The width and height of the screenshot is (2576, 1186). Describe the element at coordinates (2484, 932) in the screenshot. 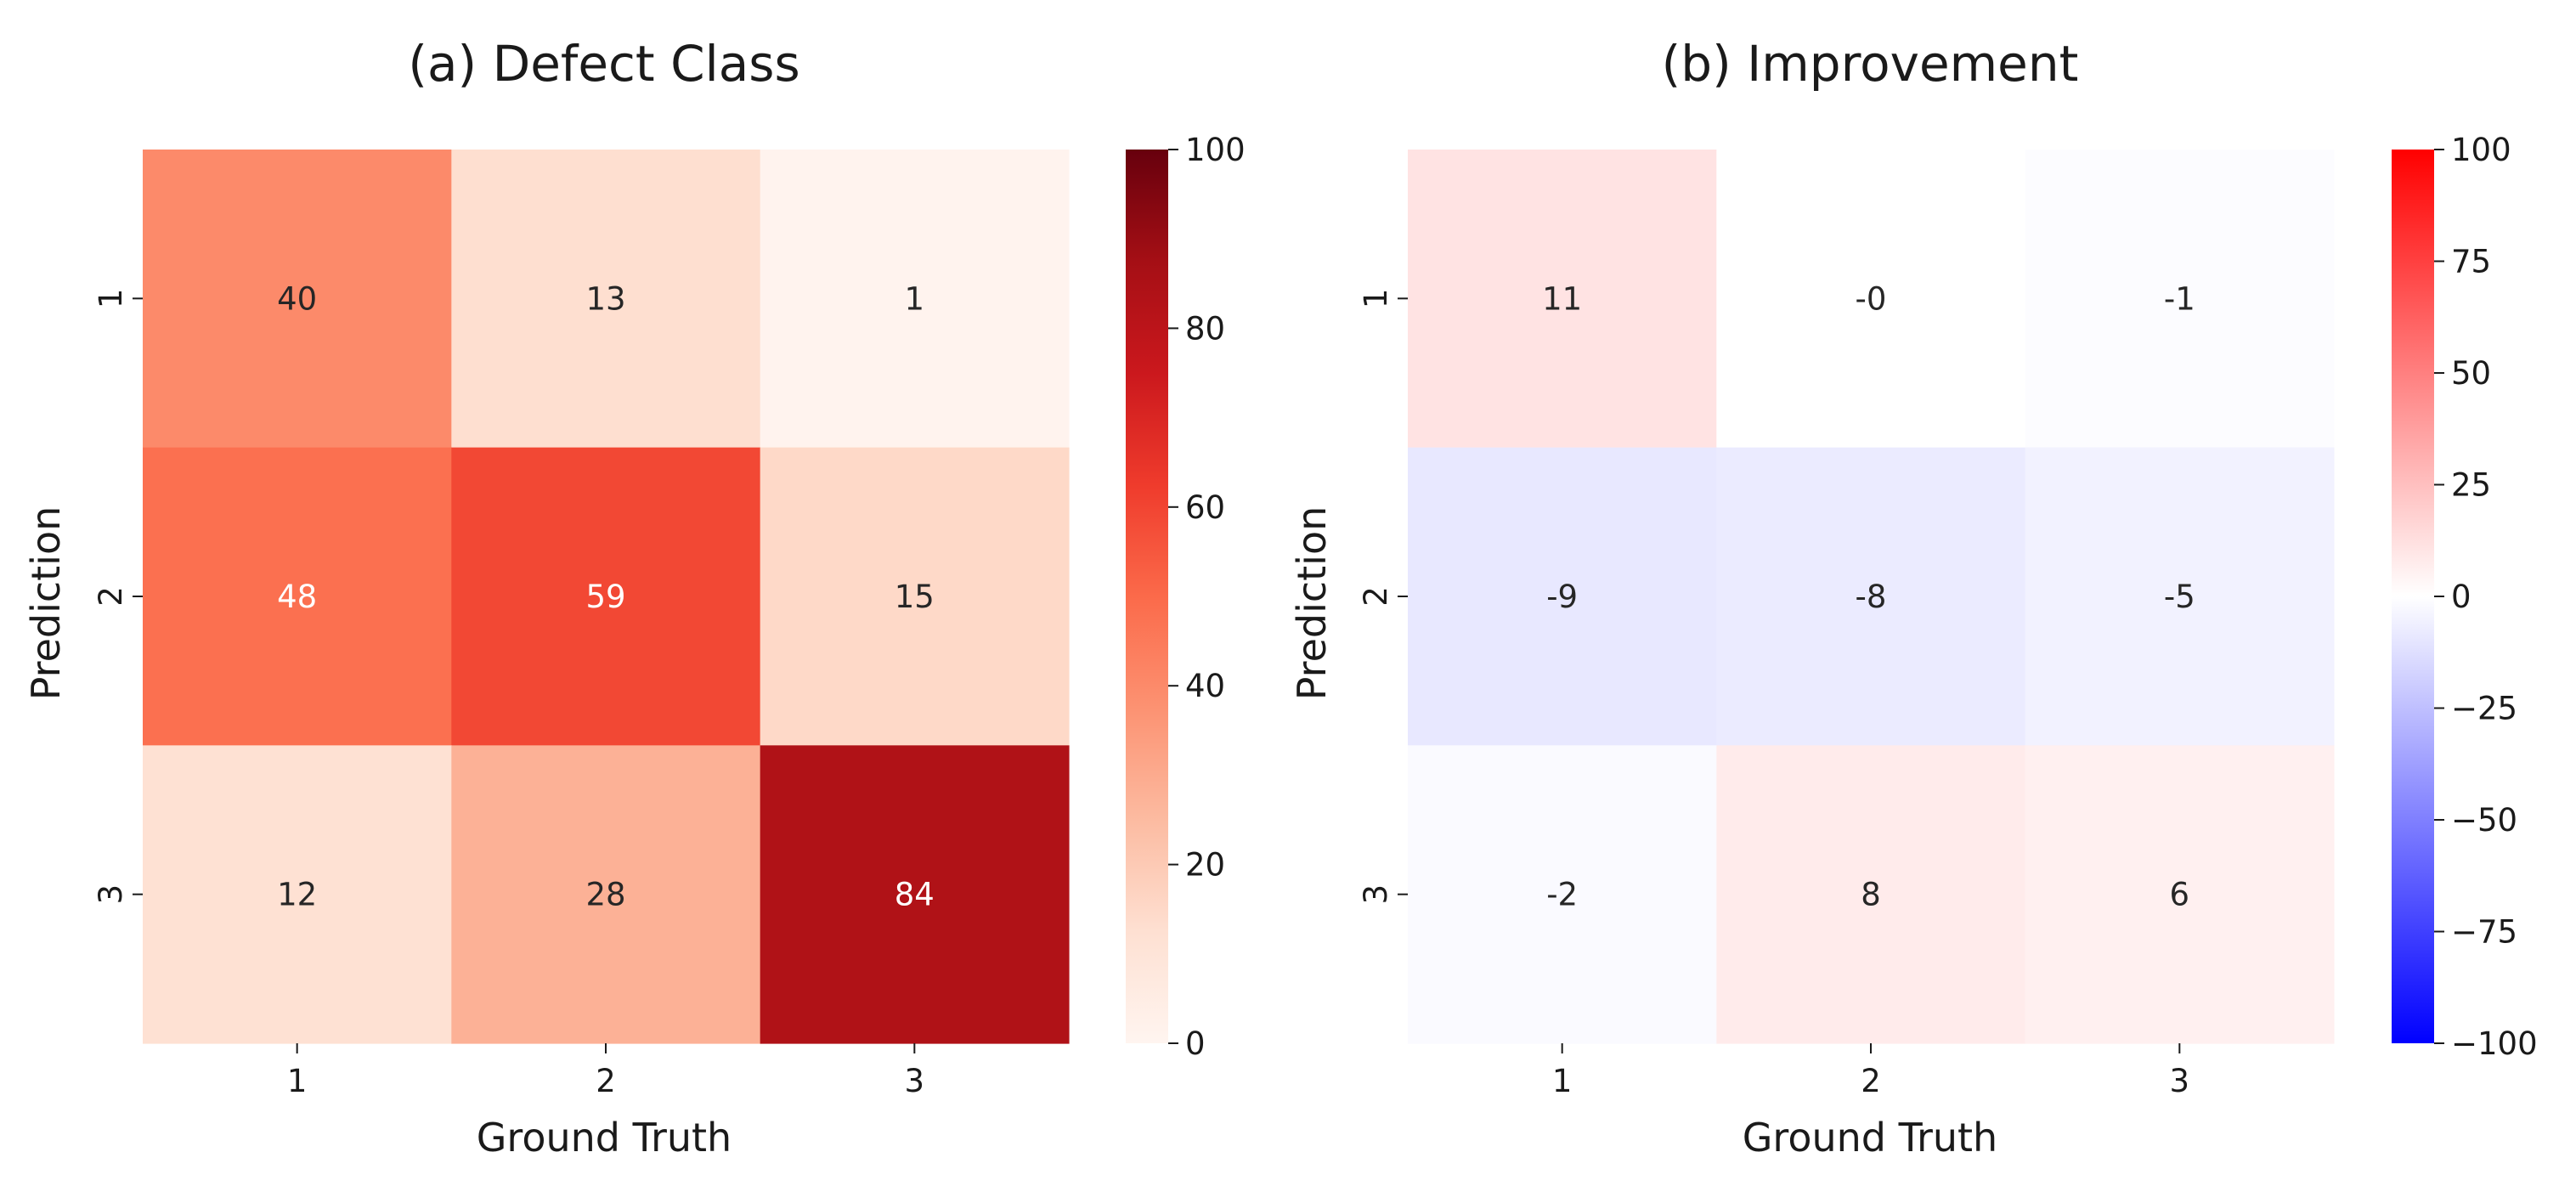

I see `colorbar-tick-label: −75` at that location.